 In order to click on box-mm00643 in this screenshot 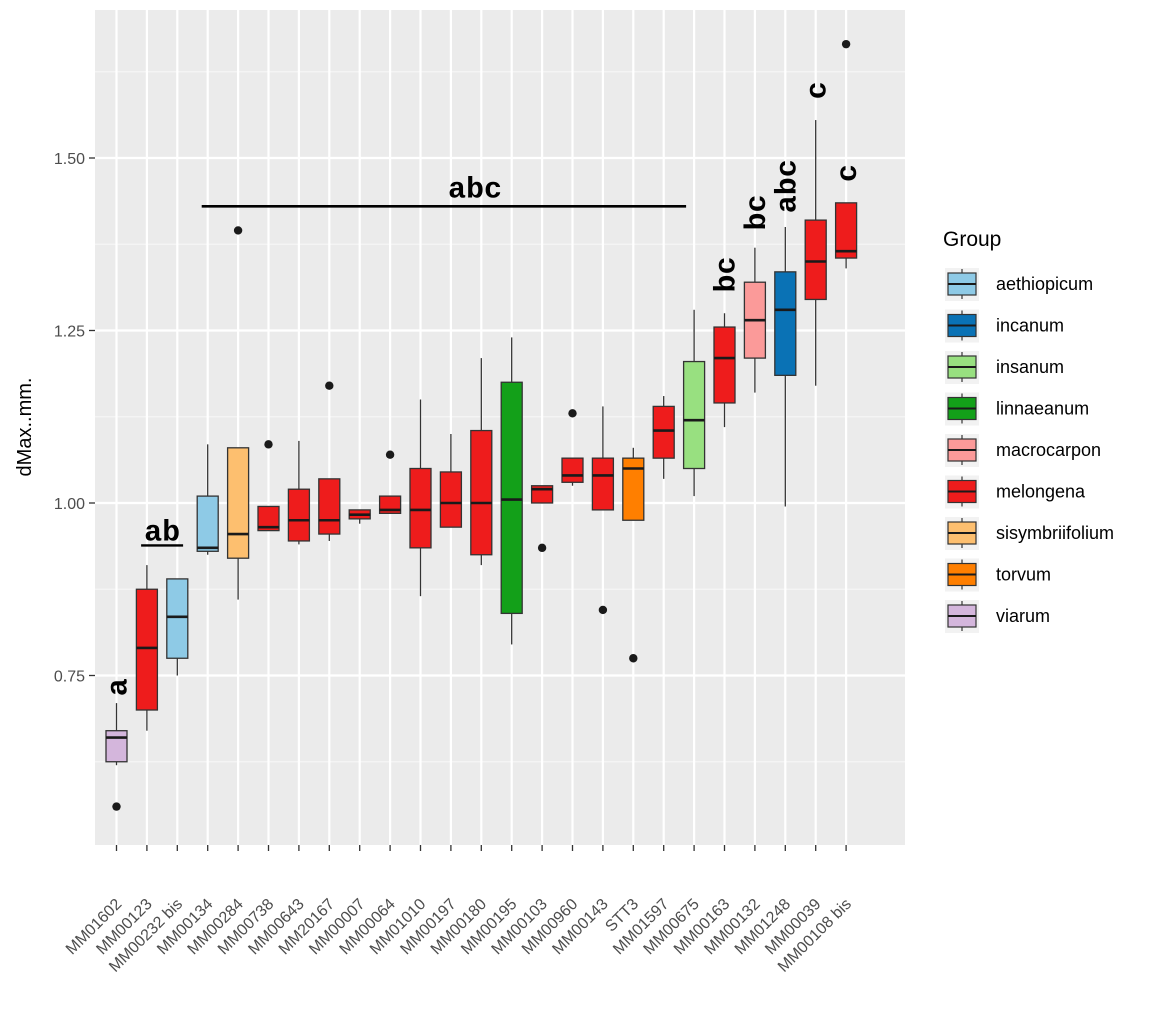, I will do `click(299, 492)`.